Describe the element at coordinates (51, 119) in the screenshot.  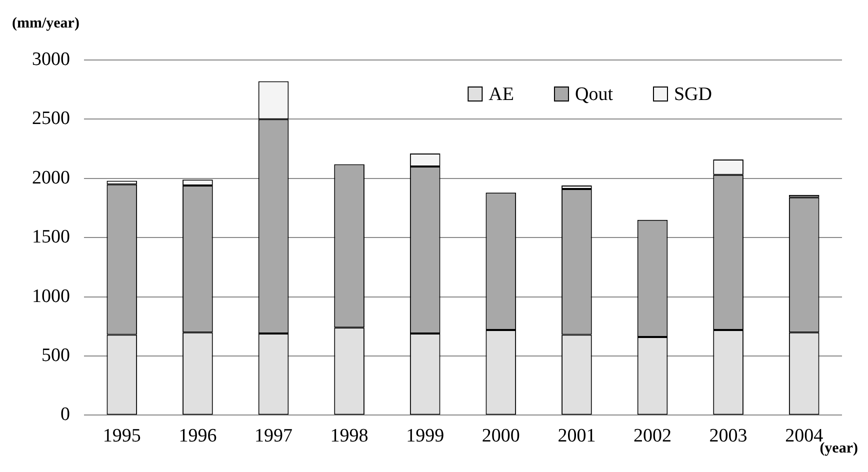
I see `y-tick-label: 2500` at that location.